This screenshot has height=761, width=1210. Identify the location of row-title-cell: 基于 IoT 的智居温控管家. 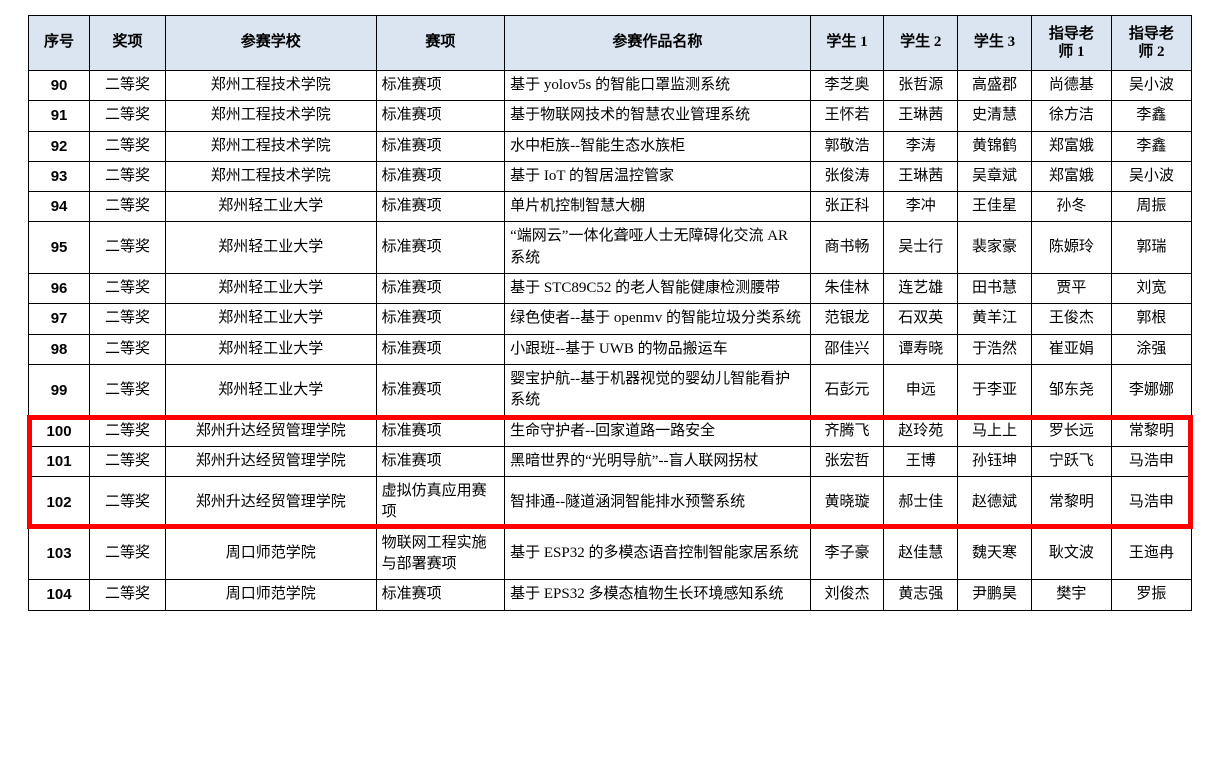
(657, 176).